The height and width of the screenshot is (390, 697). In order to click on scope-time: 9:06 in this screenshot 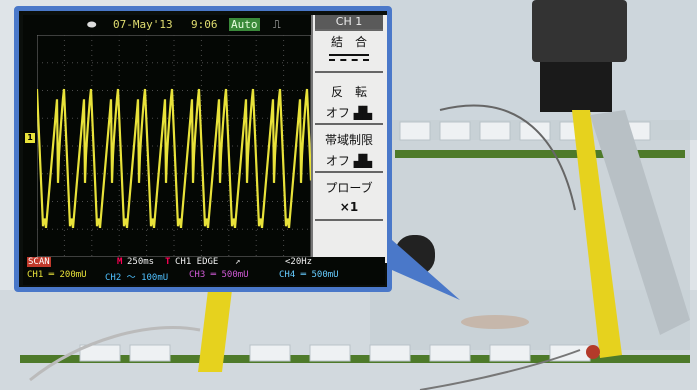, I will do `click(204, 24)`.